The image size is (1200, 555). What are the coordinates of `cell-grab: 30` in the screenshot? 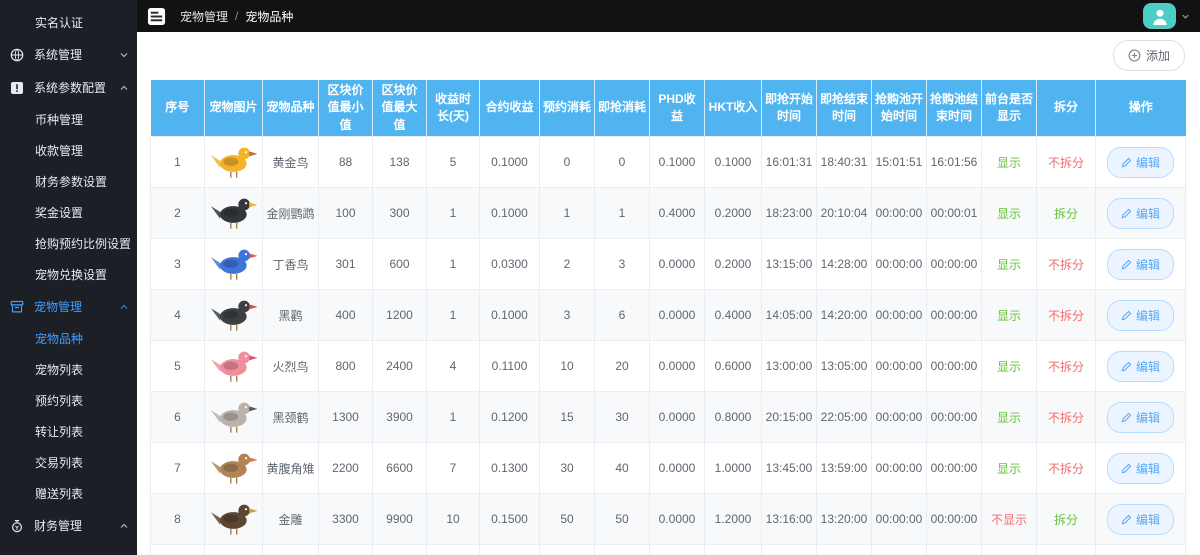 It's located at (622, 417).